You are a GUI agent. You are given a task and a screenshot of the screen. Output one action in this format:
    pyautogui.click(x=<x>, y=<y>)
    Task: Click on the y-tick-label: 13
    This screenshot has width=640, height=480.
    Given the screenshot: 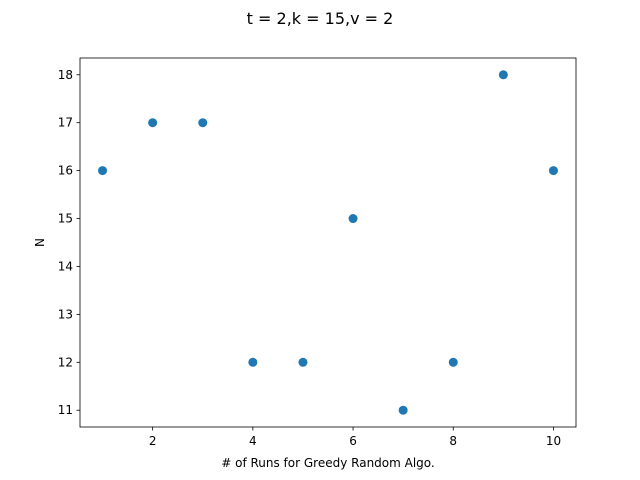 What is the action you would take?
    pyautogui.click(x=65, y=314)
    